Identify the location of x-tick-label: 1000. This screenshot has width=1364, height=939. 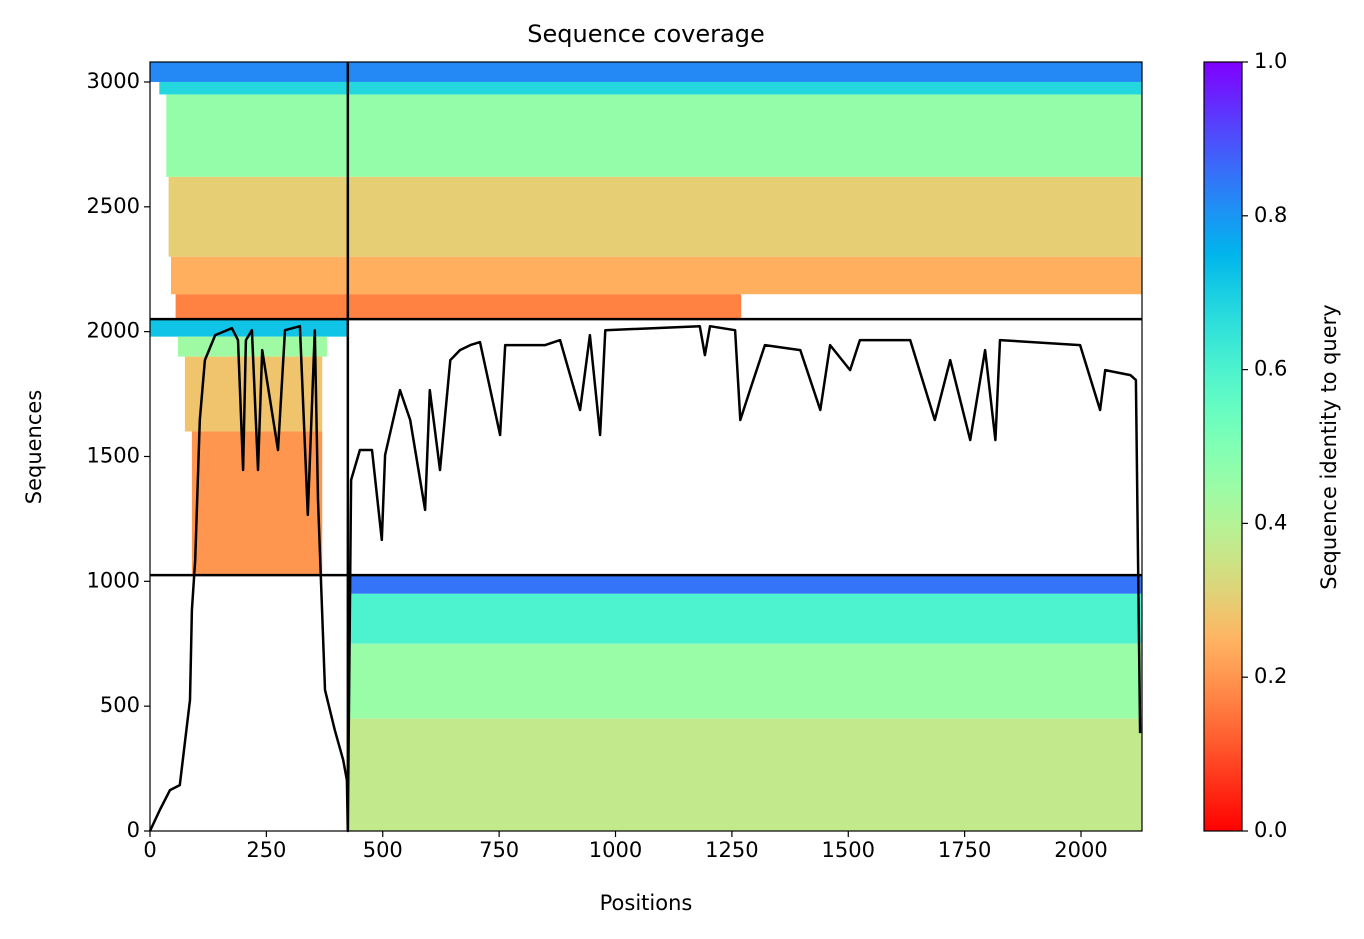
(615, 850).